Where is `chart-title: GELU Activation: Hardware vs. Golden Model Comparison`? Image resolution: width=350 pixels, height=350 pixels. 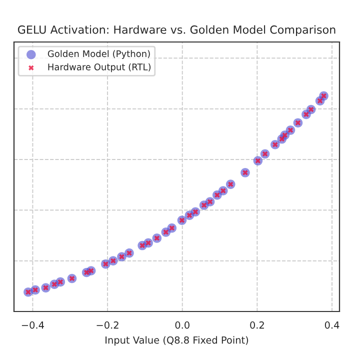 chart-title: GELU Activation: Hardware vs. Golden Model Comparison is located at coordinates (177, 30).